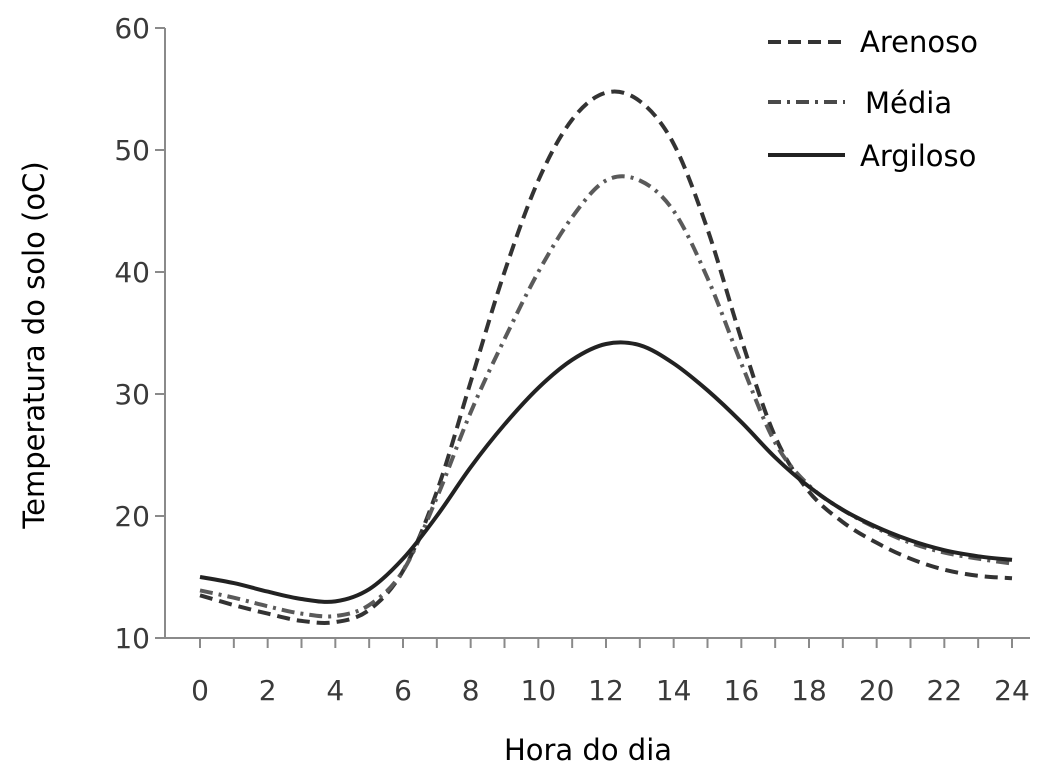  Describe the element at coordinates (132, 394) in the screenshot. I see `y-tick-label: 30` at that location.